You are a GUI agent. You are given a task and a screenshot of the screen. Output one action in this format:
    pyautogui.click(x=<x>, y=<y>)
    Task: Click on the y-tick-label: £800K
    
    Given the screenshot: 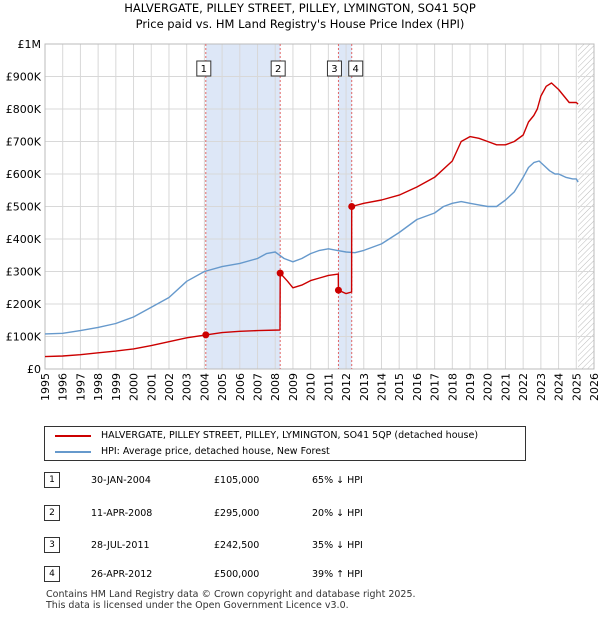 What is the action you would take?
    pyautogui.click(x=24, y=109)
    